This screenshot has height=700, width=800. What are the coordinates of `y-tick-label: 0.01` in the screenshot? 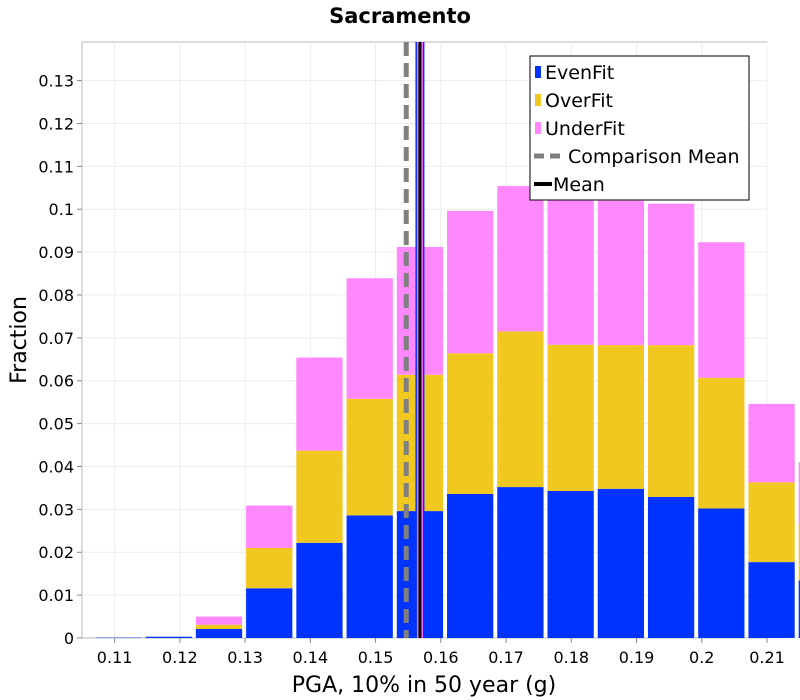 It's located at (56, 595).